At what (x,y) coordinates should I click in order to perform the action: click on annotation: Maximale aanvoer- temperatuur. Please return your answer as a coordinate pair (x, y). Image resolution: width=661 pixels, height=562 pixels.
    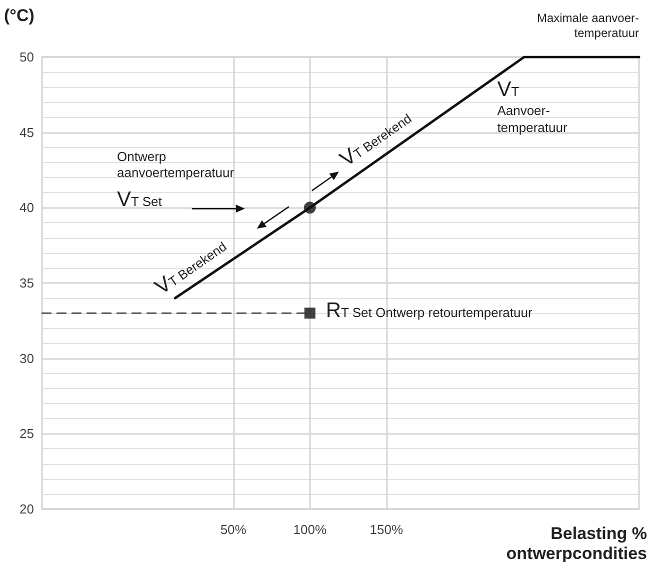
    Looking at the image, I should click on (587, 26).